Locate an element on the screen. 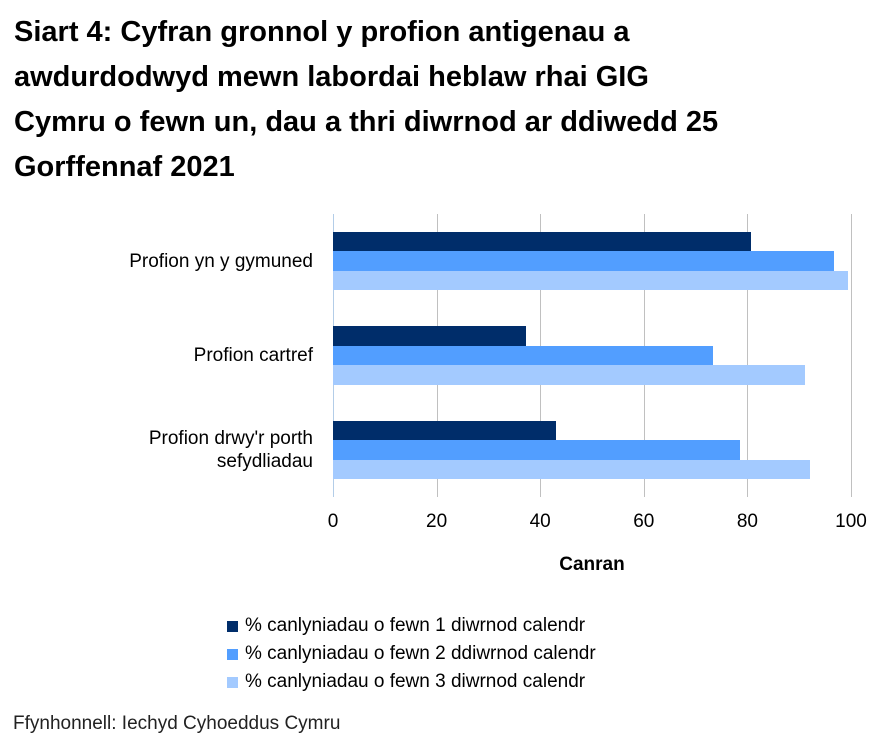 Image resolution: width=890 pixels, height=748 pixels. source-note: Ffynhonnell: Iechyd Cyhoeddus Cymru is located at coordinates (177, 723).